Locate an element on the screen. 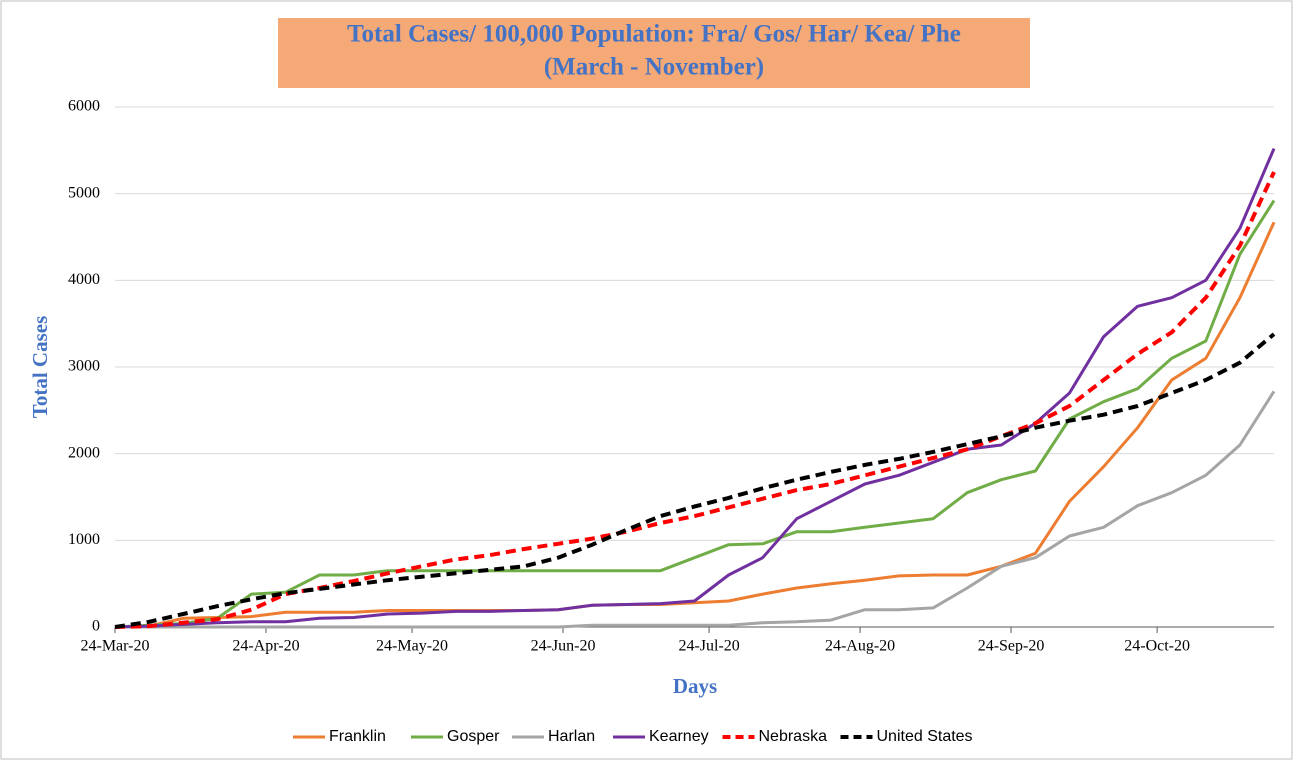 The width and height of the screenshot is (1294, 761). x-tick-label: 24-Aug-20 is located at coordinates (860, 646).